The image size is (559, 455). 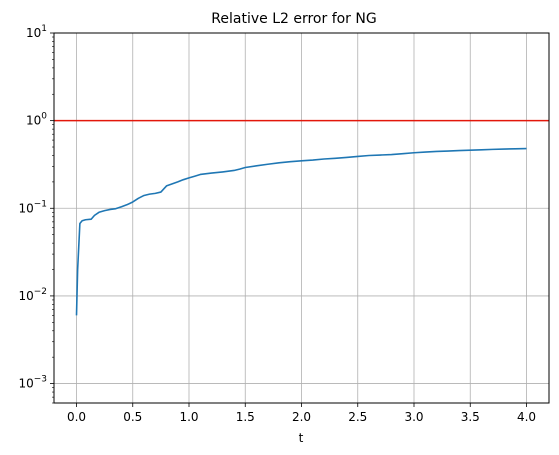 I want to click on x-tick-label: 2.0, so click(x=301, y=417).